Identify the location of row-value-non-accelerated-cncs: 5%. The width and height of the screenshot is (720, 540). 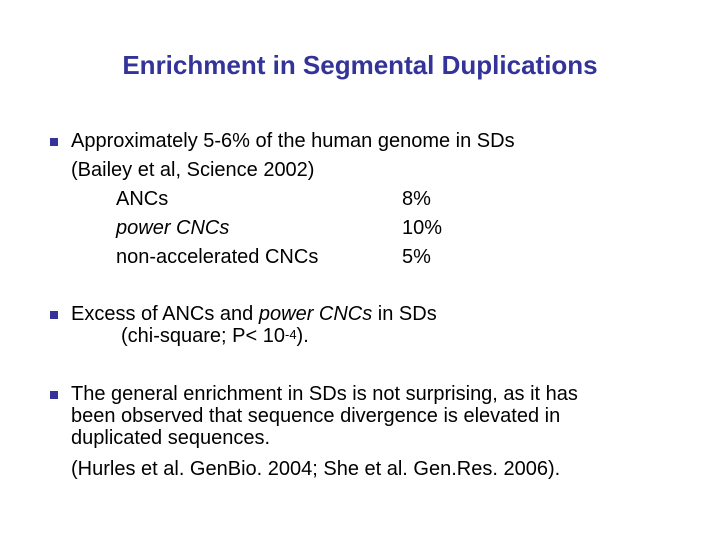
(416, 257).